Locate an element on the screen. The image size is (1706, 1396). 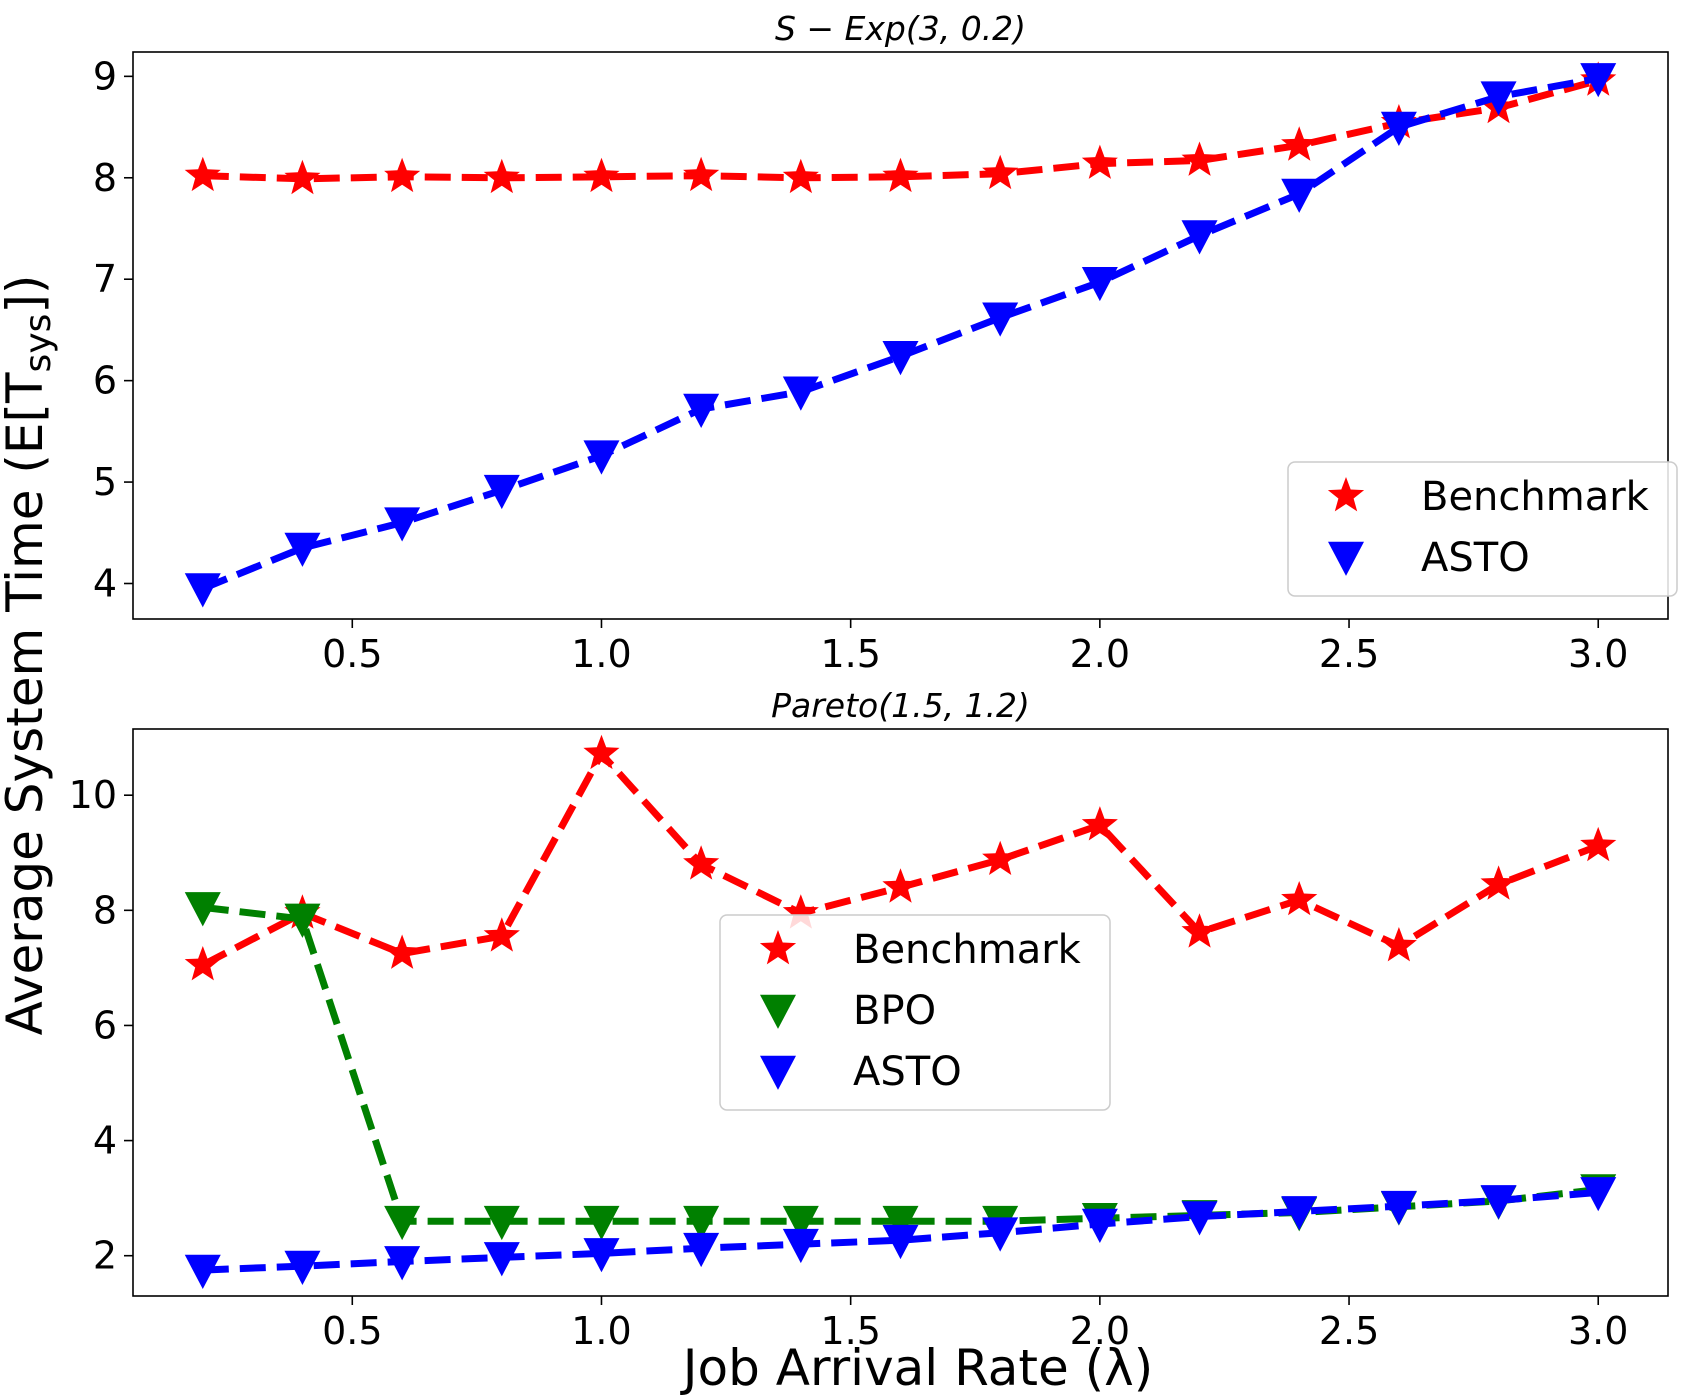
legend-marker-bpo is located at coordinates (778, 1011).